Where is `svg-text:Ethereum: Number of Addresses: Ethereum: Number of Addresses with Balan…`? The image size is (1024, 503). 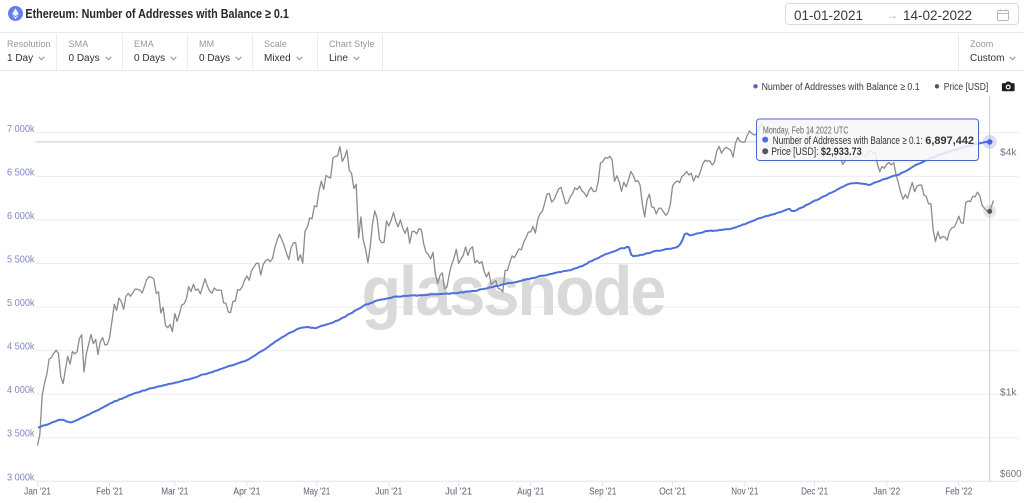
svg-text:Ethereum: Number of Addresses: Ethereum: Number of Addresses with Balan… is located at coordinates (157, 13).